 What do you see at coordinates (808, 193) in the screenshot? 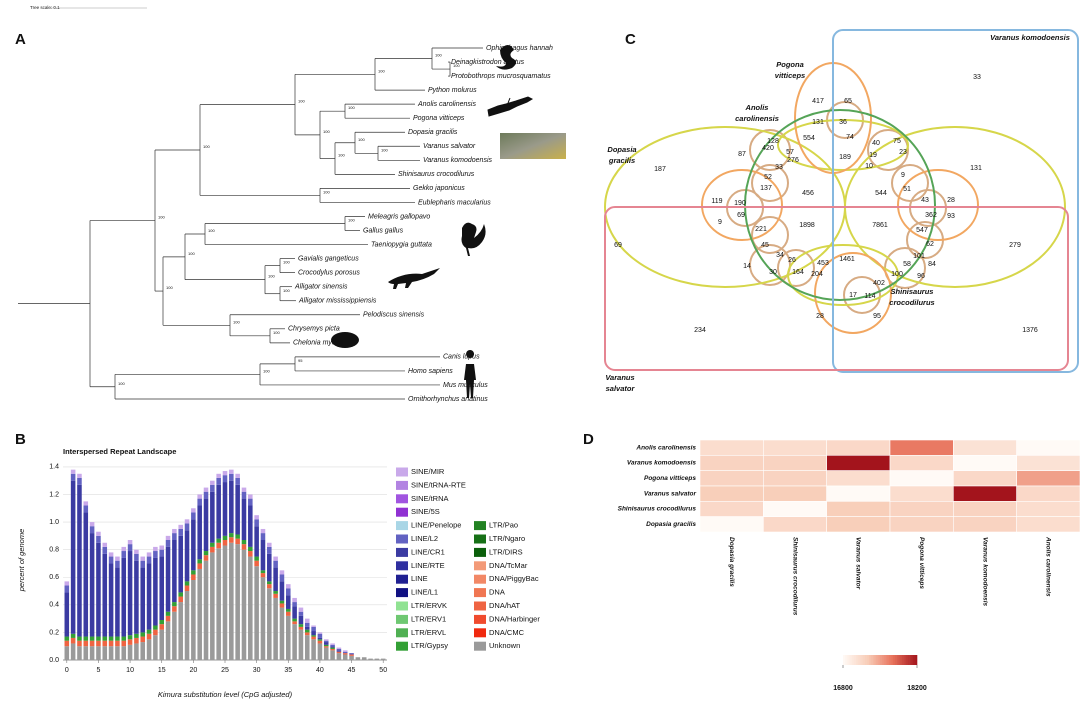
I see `venn-count: 456` at bounding box center [808, 193].